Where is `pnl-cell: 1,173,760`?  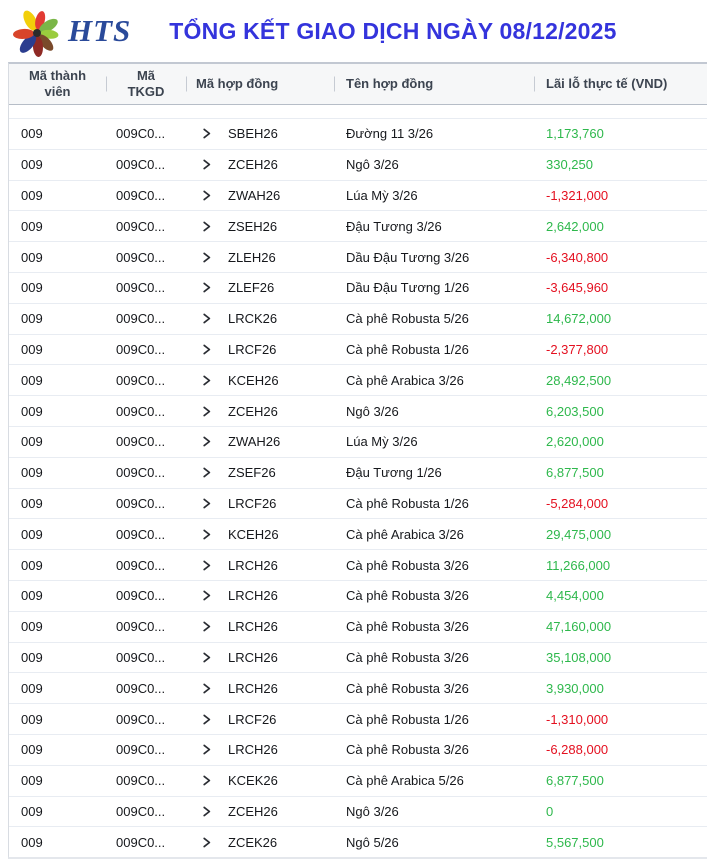 pnl-cell: 1,173,760 is located at coordinates (575, 134).